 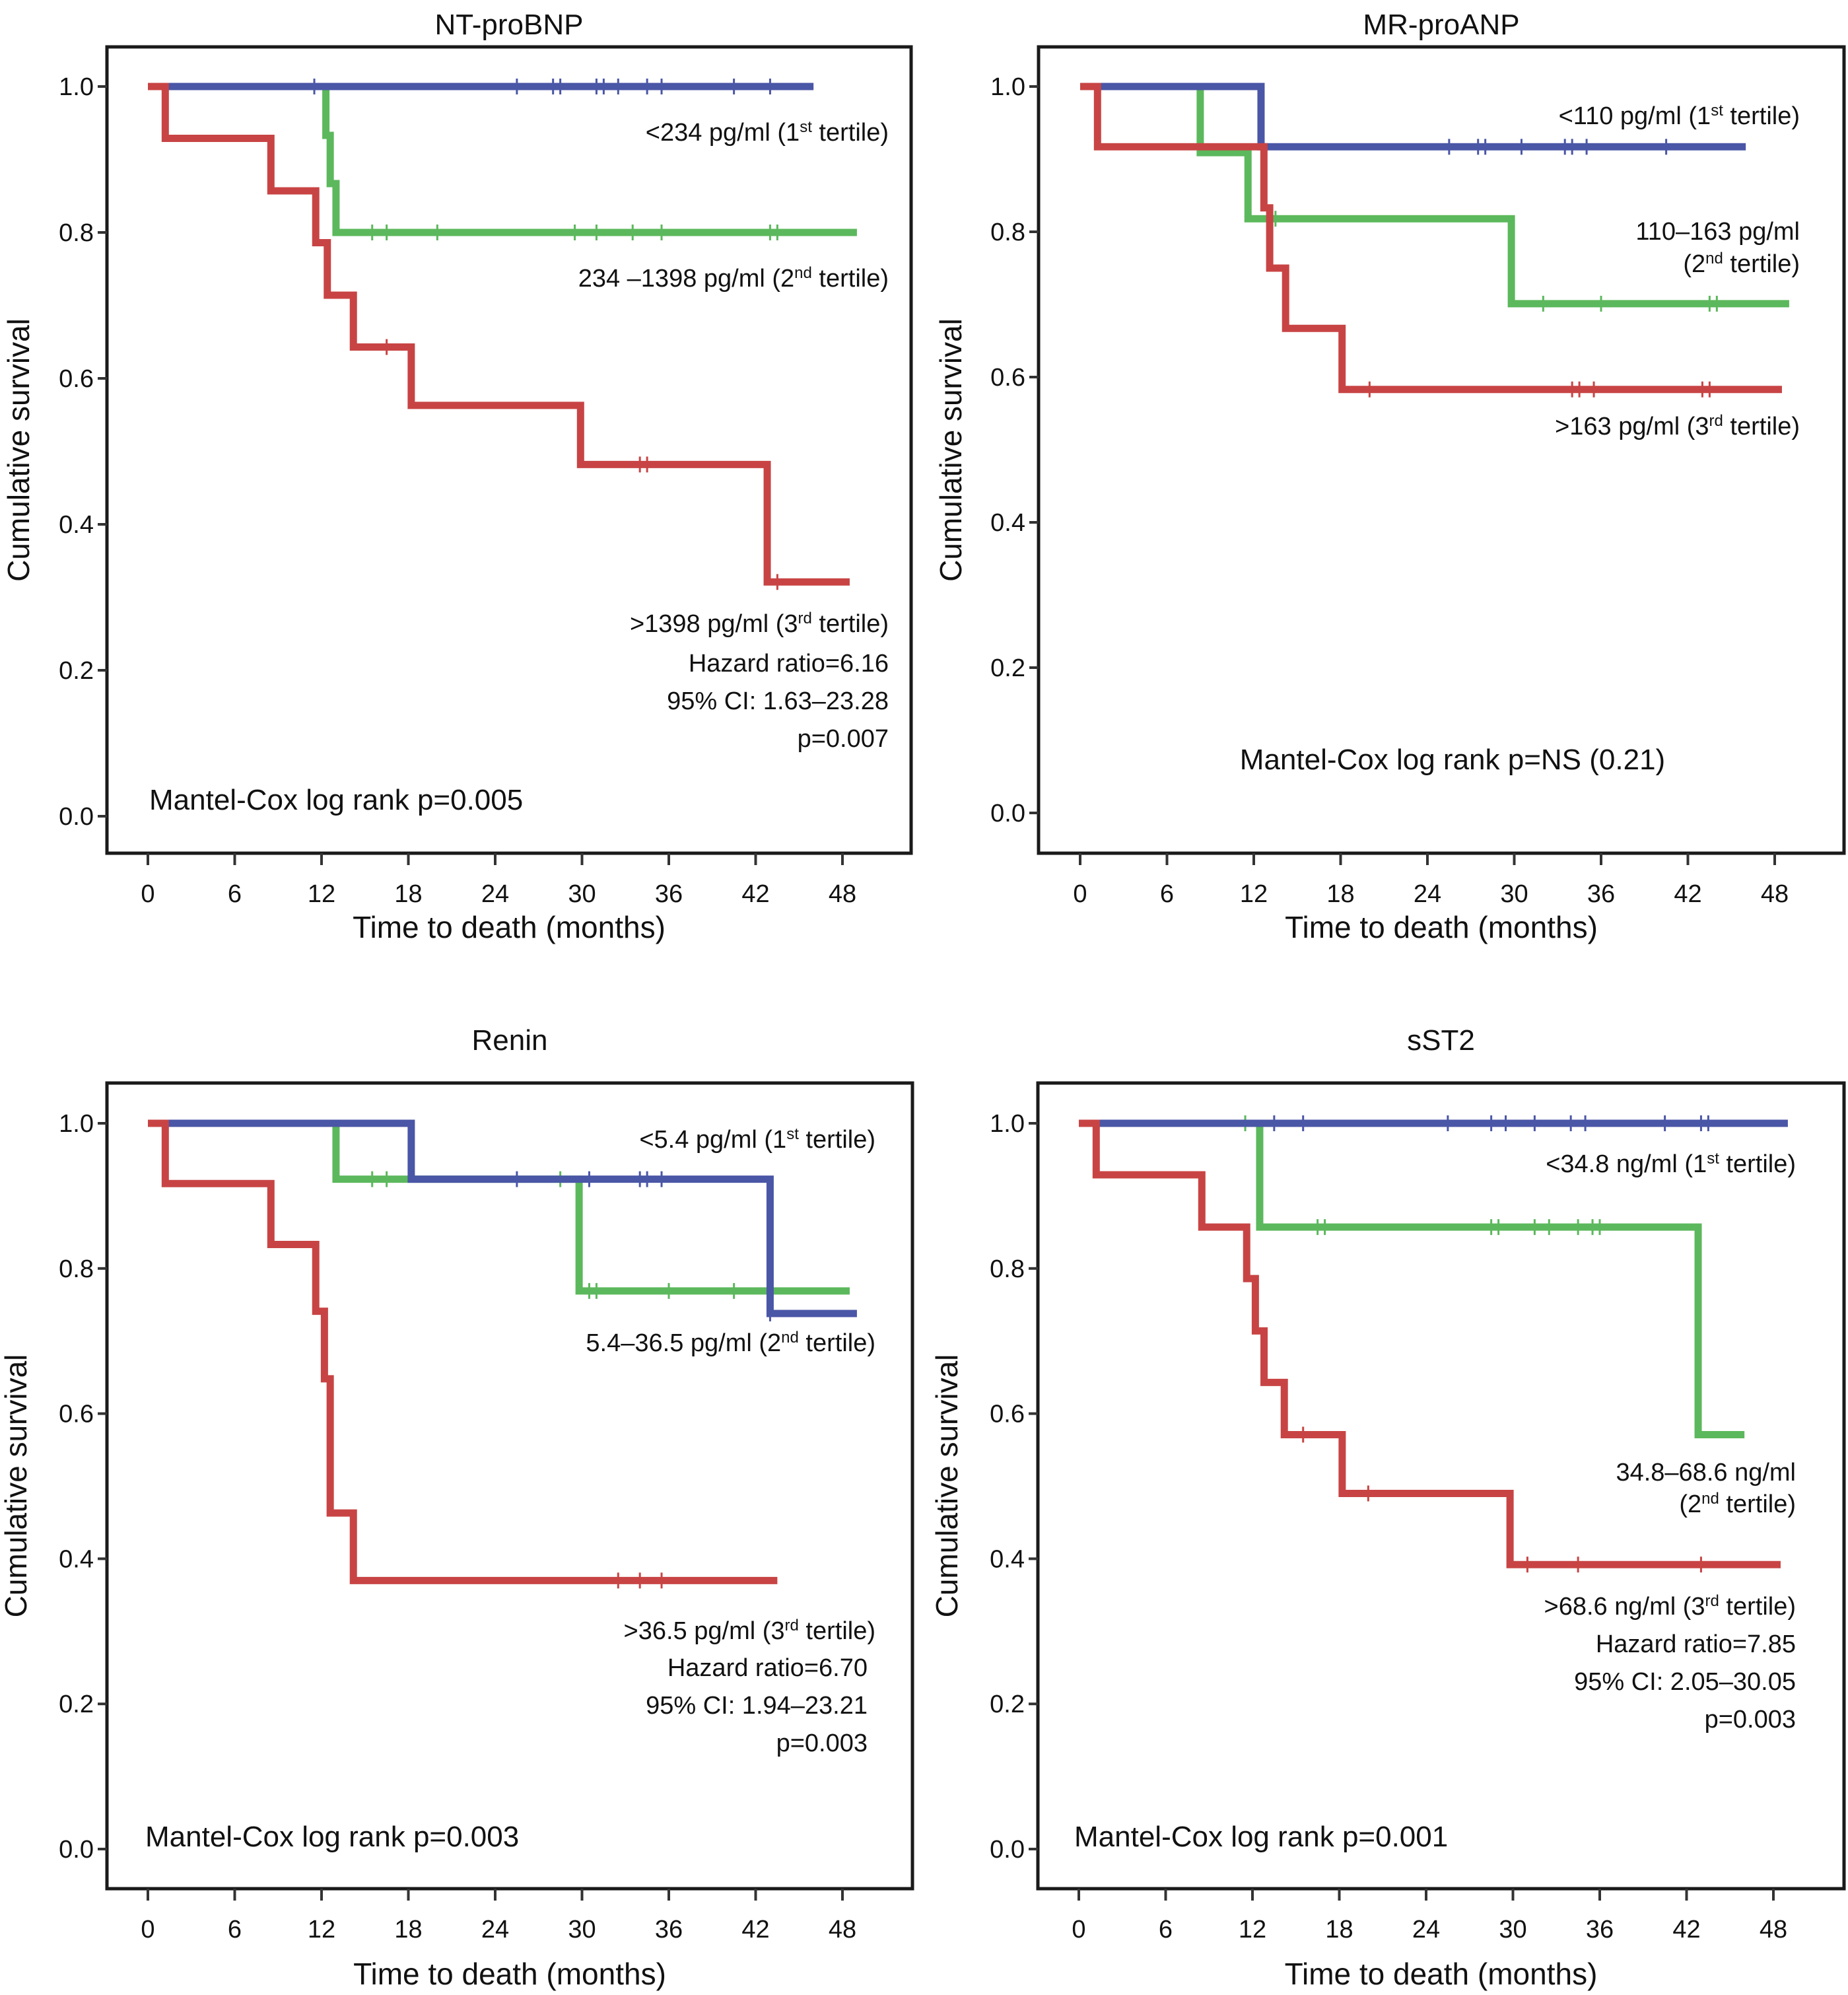 I want to click on hazard-stats-line: 95% CI: 1.63–23.28, so click(x=778, y=701).